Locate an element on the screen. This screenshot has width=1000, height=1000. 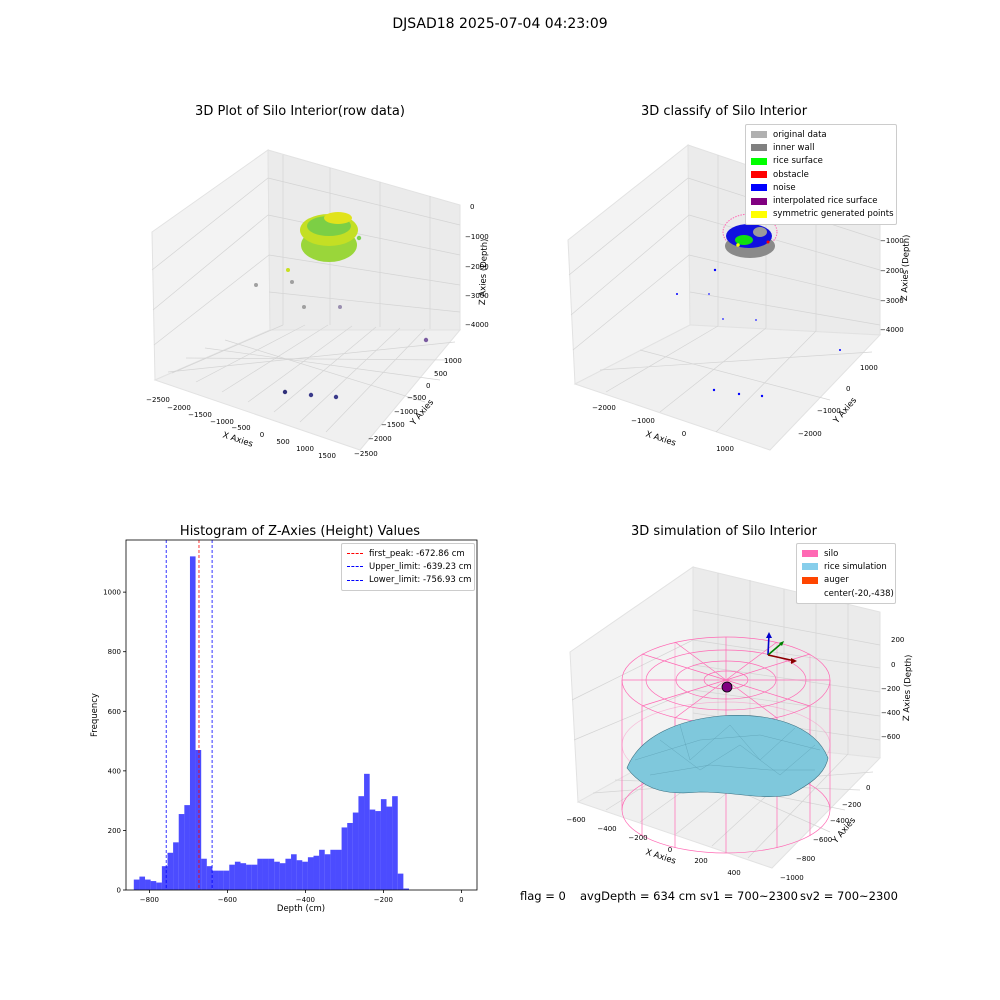
plot2-ztick: −2000 is located at coordinates (892, 271).